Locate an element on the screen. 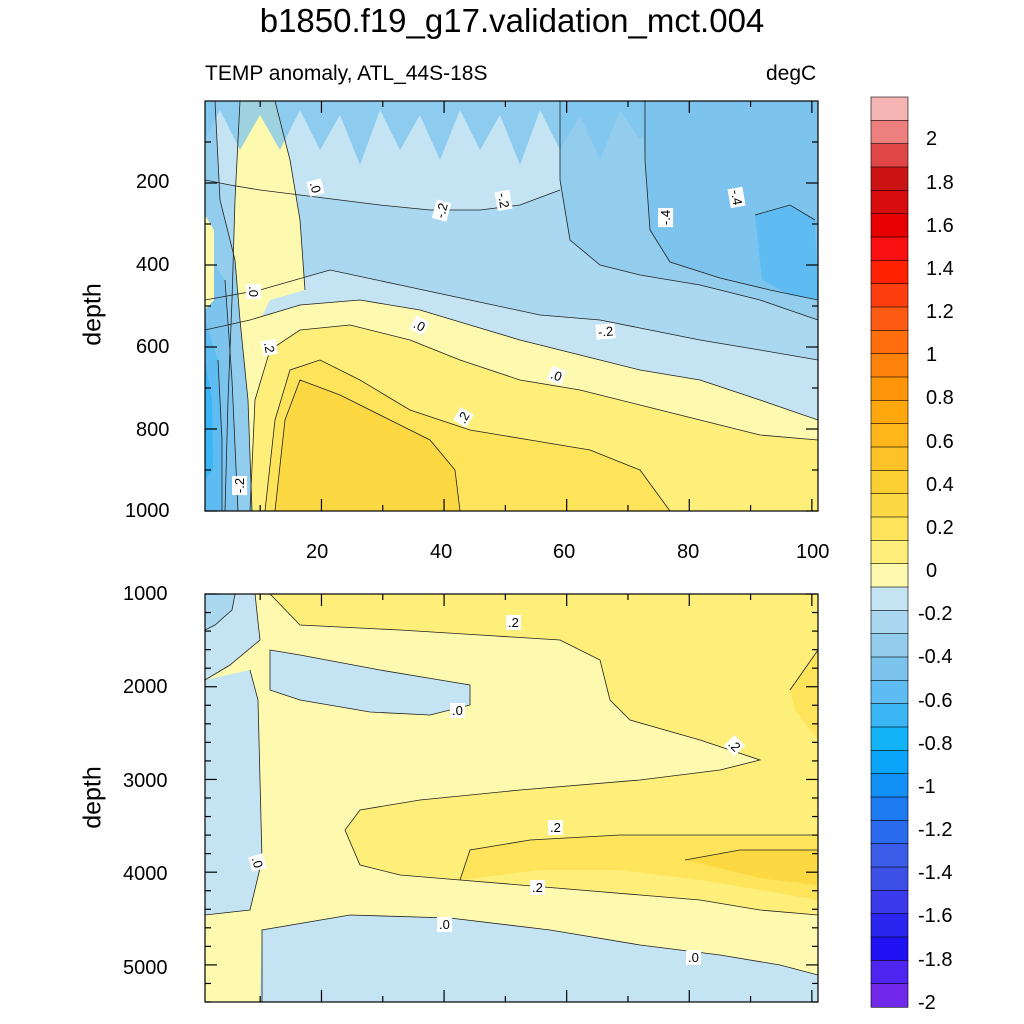  colorbar-label: 0.8 is located at coordinates (940, 398).